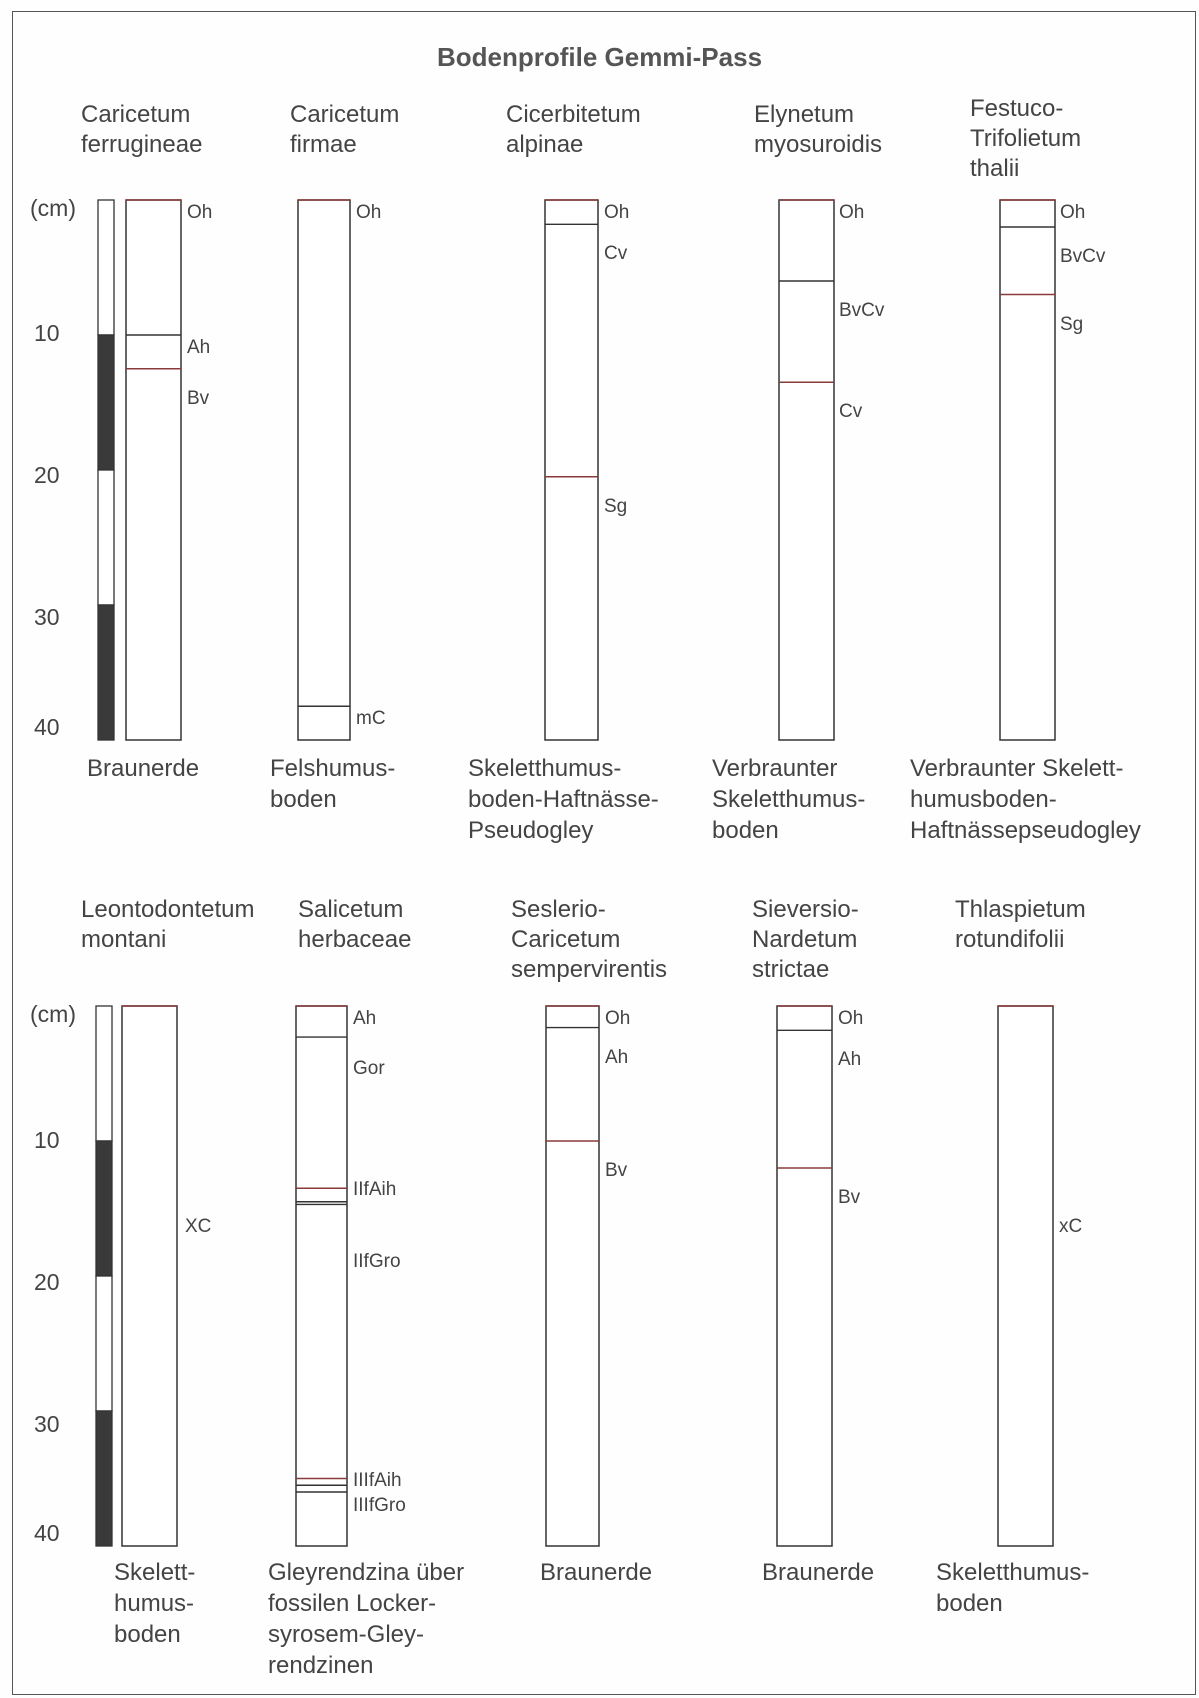 The height and width of the screenshot is (1698, 1199). Describe the element at coordinates (1020, 924) in the screenshot. I see `association-name: Thlaspietum rotundifolii` at that location.